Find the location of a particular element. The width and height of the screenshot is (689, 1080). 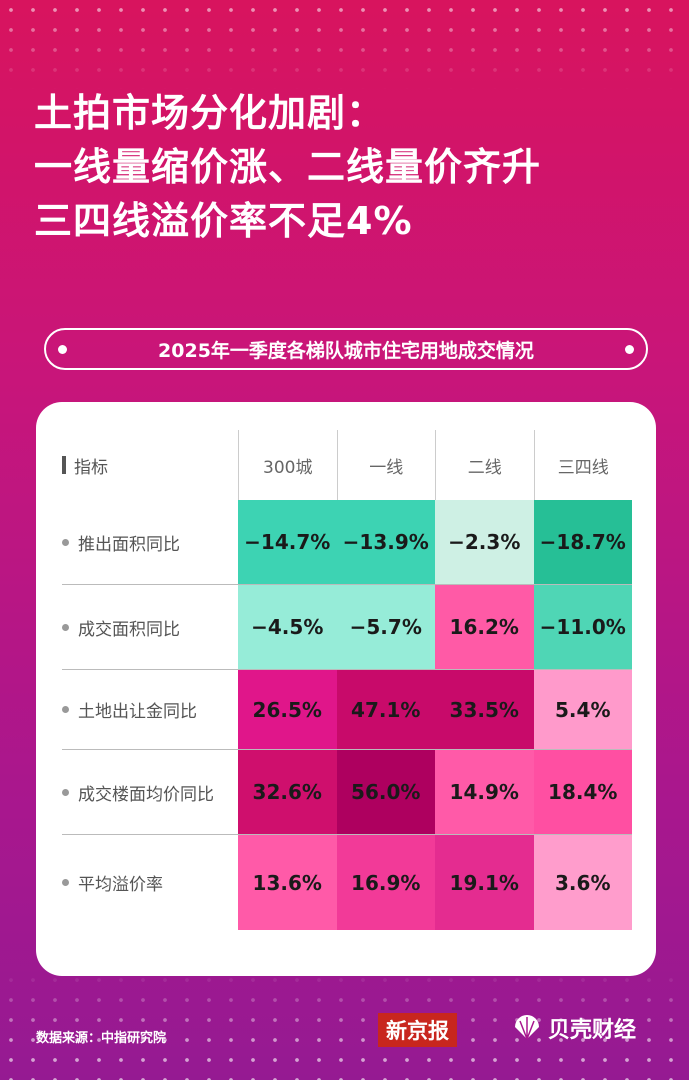

heatmap-cell: −14.7% is located at coordinates (287, 542).